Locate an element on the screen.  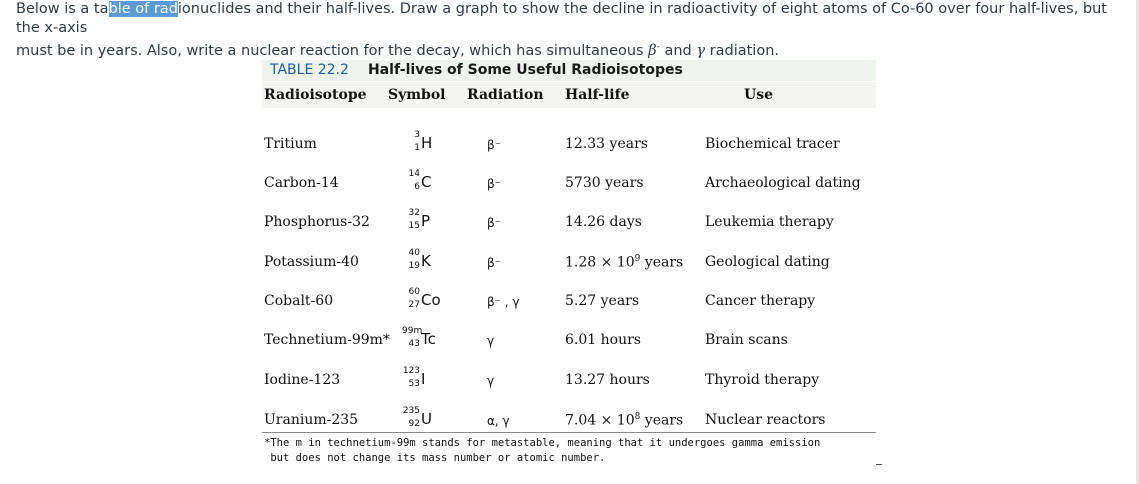
row-half-life: 7.04 × 108 years is located at coordinates (624, 420).